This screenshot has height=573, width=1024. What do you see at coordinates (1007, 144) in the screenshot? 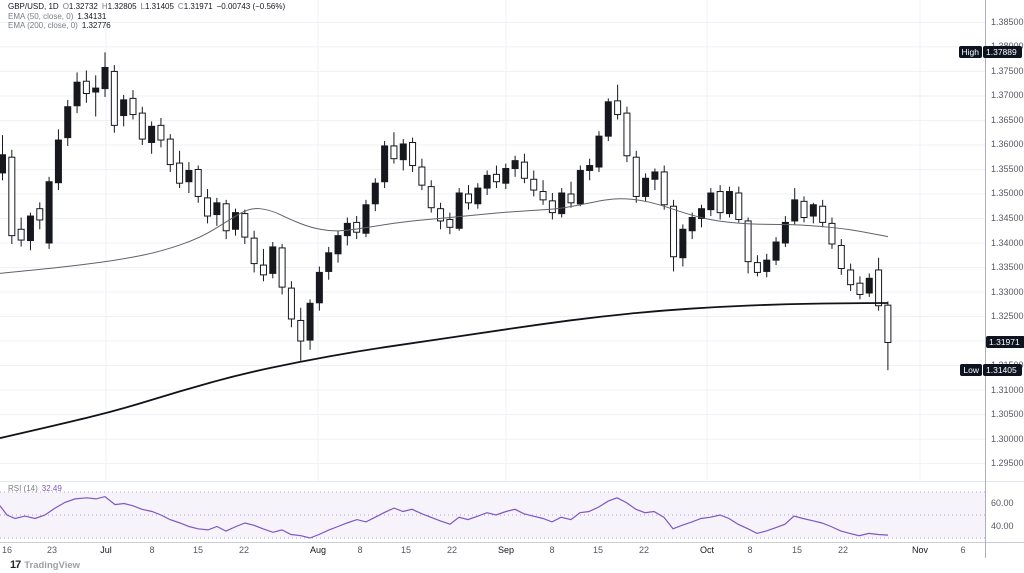
I see `price-axis-label: 1.36000` at bounding box center [1007, 144].